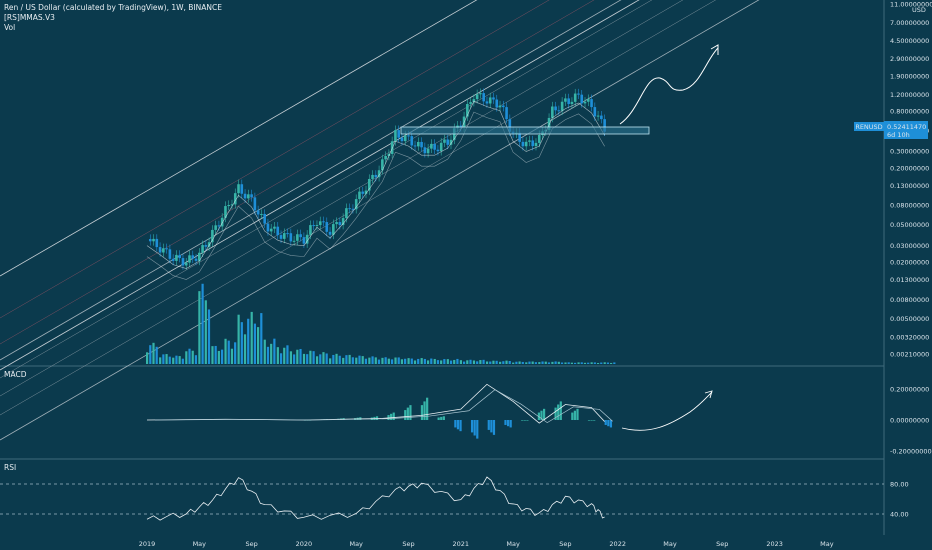  I want to click on time-tick-label: May, so click(670, 544).